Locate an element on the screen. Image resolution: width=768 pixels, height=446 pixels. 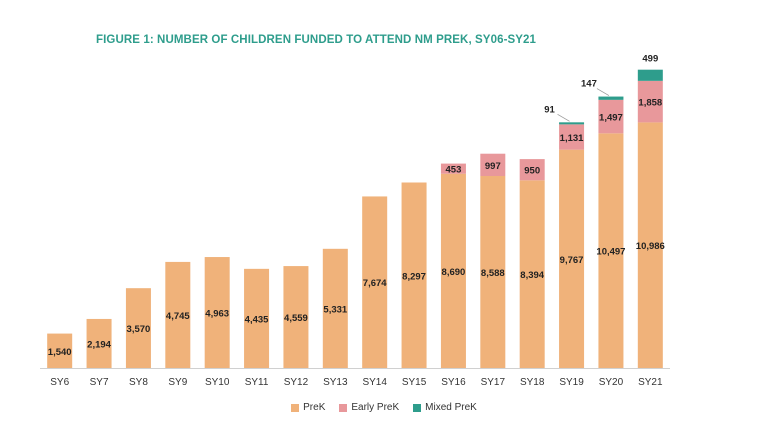
bar-early-prek-sy21 is located at coordinates (650, 101).